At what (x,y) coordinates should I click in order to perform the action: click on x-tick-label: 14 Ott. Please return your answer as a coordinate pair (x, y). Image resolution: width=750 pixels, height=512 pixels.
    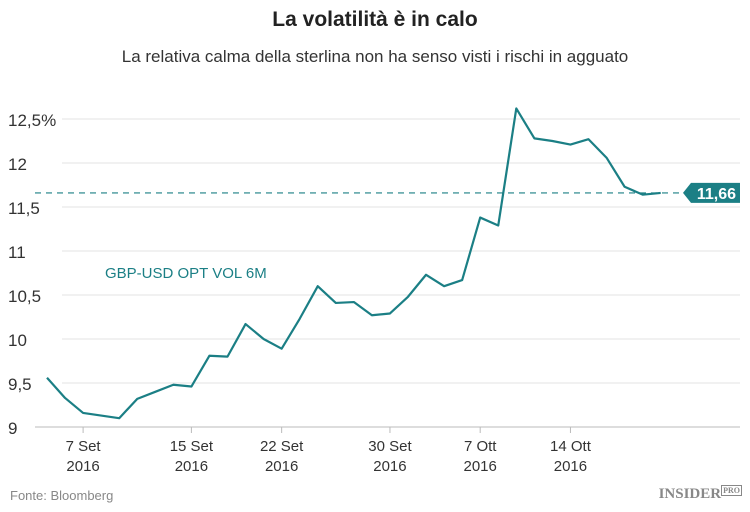
    Looking at the image, I should click on (571, 446).